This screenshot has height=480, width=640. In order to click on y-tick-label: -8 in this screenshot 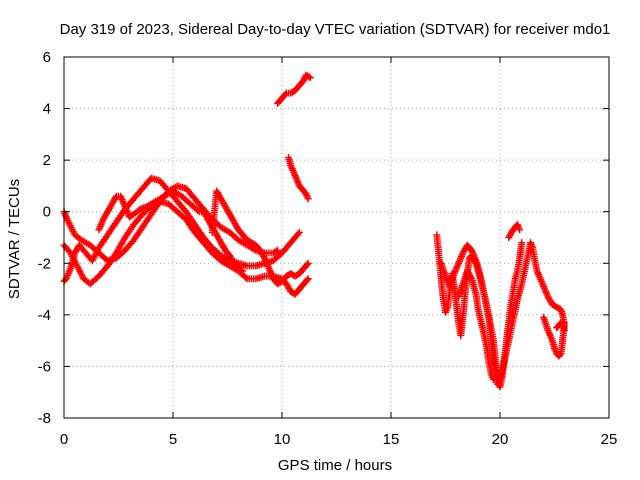, I will do `click(44, 418)`.